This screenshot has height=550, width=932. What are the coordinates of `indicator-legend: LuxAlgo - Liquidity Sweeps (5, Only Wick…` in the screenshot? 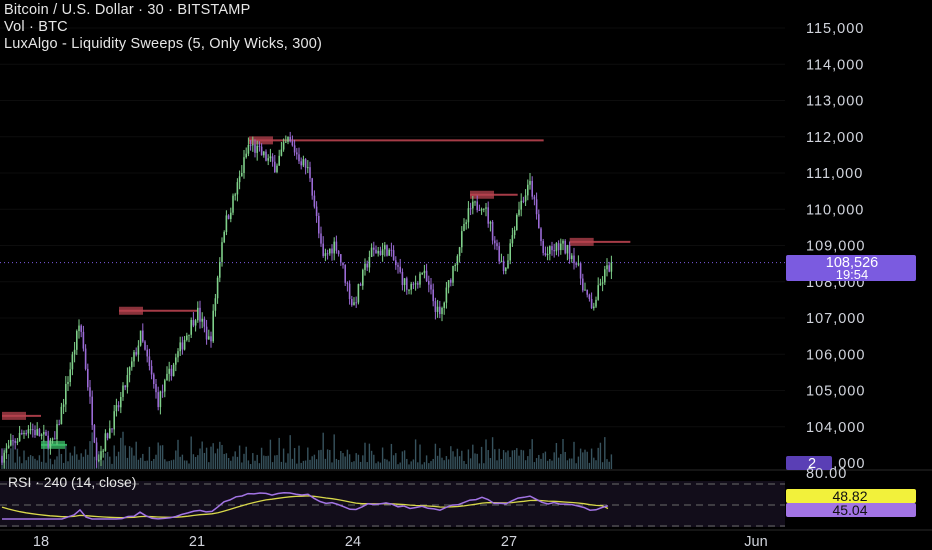 It's located at (163, 44).